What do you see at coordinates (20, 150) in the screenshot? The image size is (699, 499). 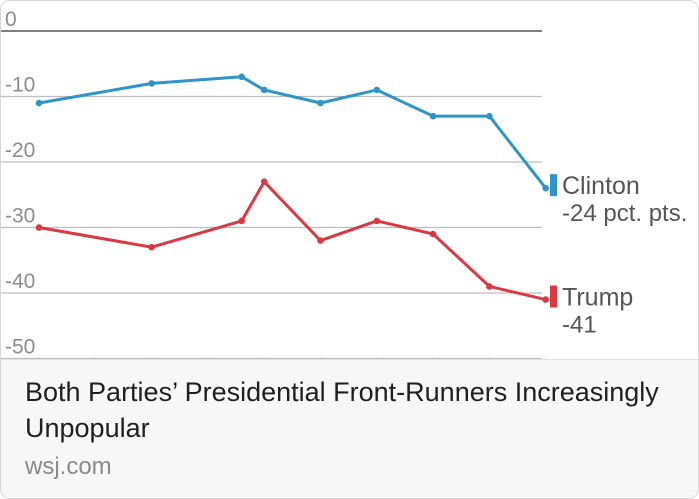 I see `y-tick-label: -20` at bounding box center [20, 150].